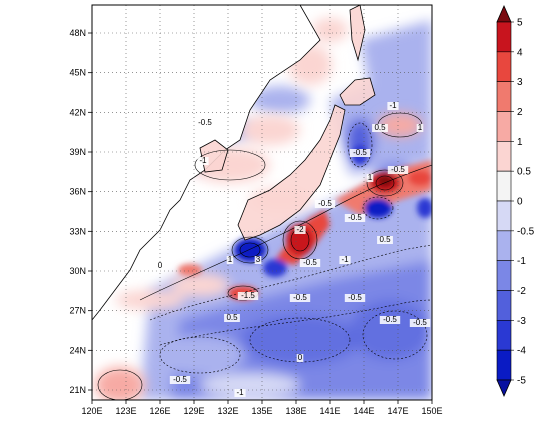 The width and height of the screenshot is (547, 423). Describe the element at coordinates (520, 112) in the screenshot. I see `colorbar-label: 2` at that location.